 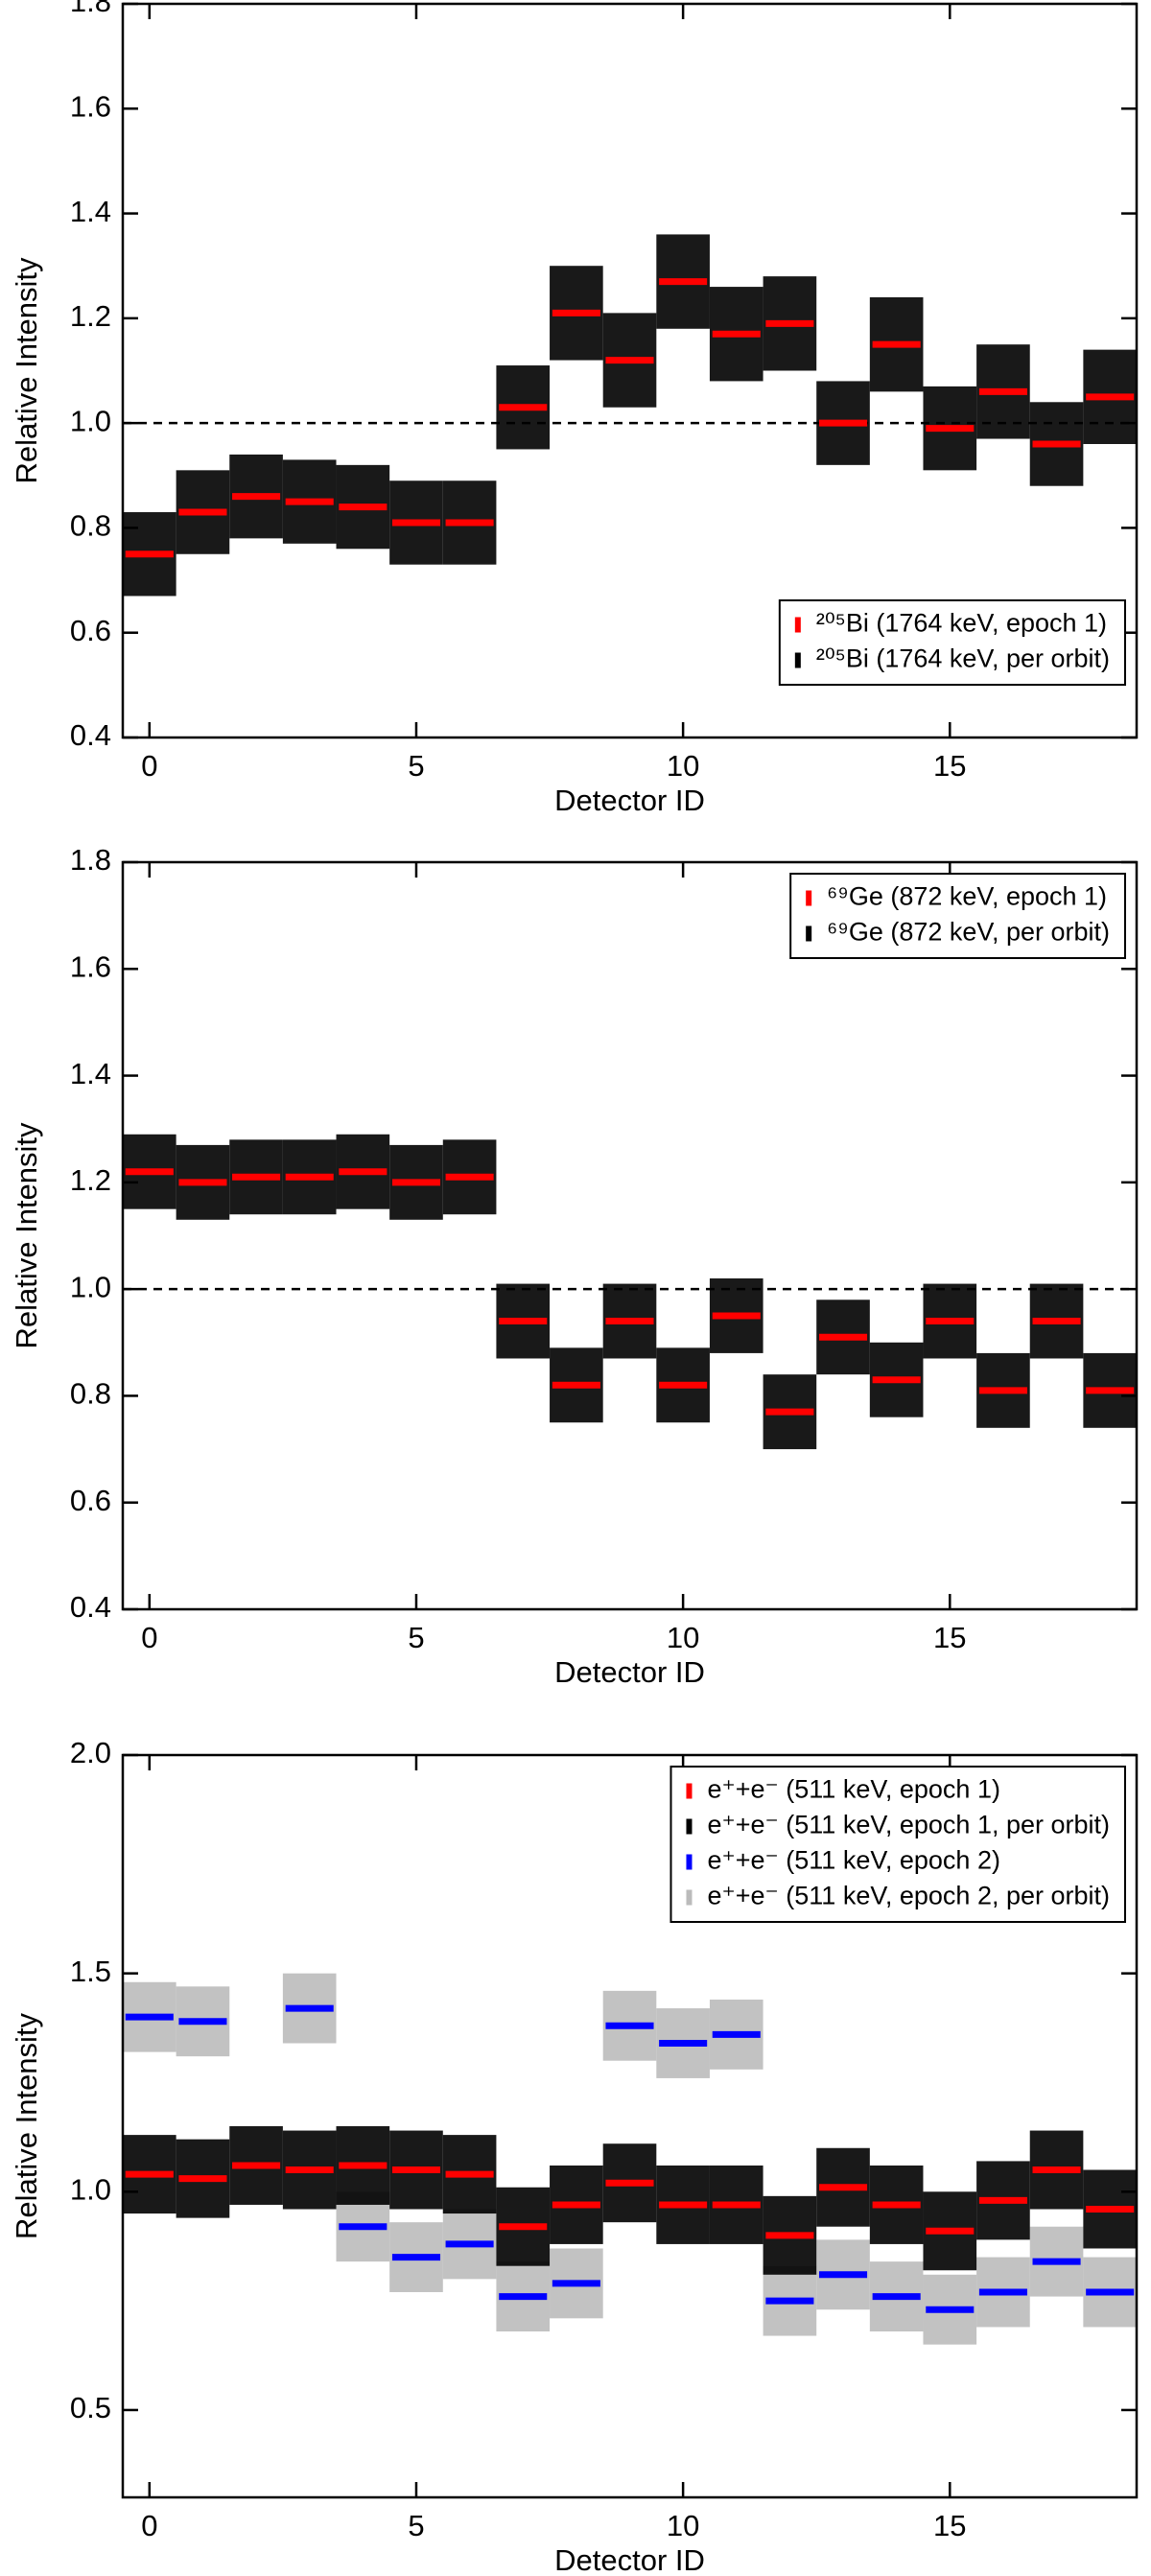 What do you see at coordinates (968, 932) in the screenshot?
I see `legend-label: ⁶⁹Ge (872 keV, per orbit)` at bounding box center [968, 932].